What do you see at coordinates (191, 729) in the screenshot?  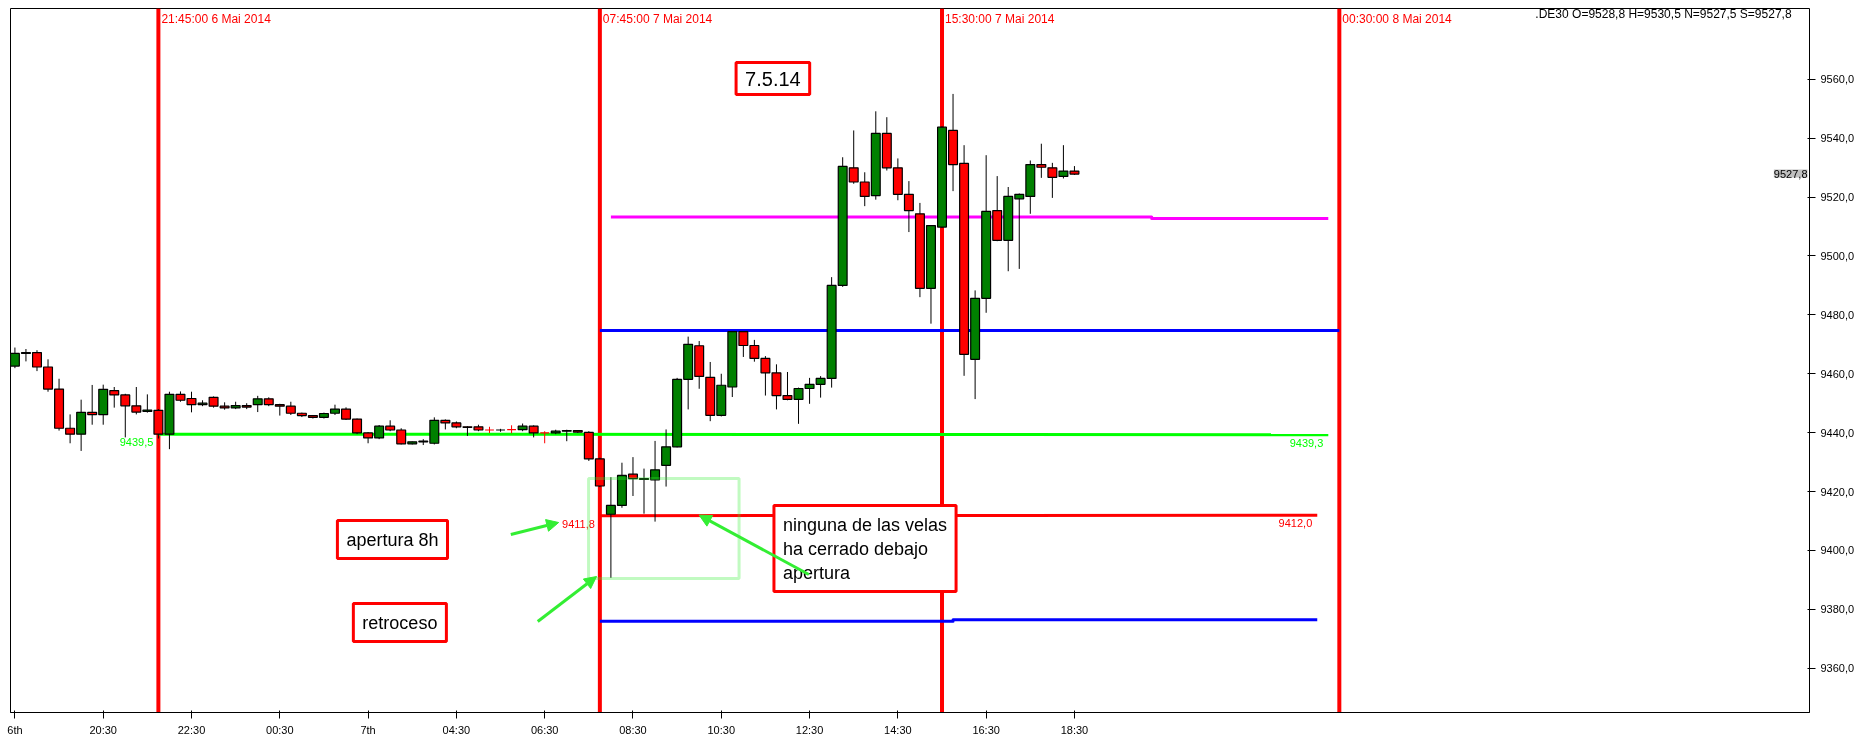 I see `x-tick-label: 22:30` at bounding box center [191, 729].